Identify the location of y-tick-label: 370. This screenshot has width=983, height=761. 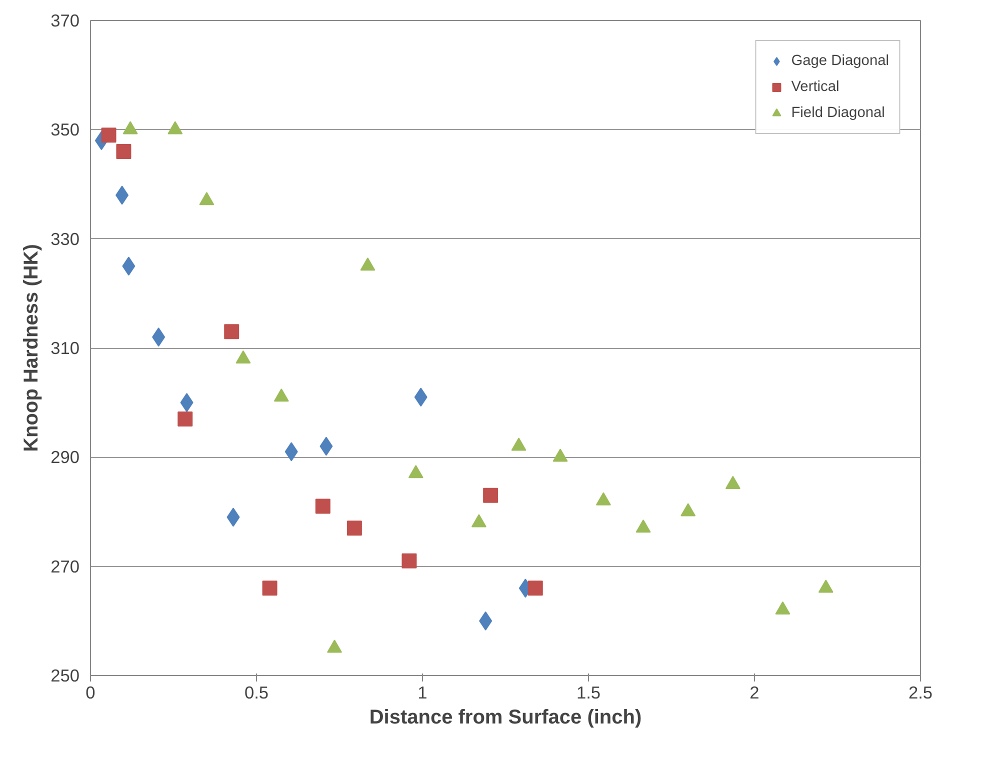
(65, 20).